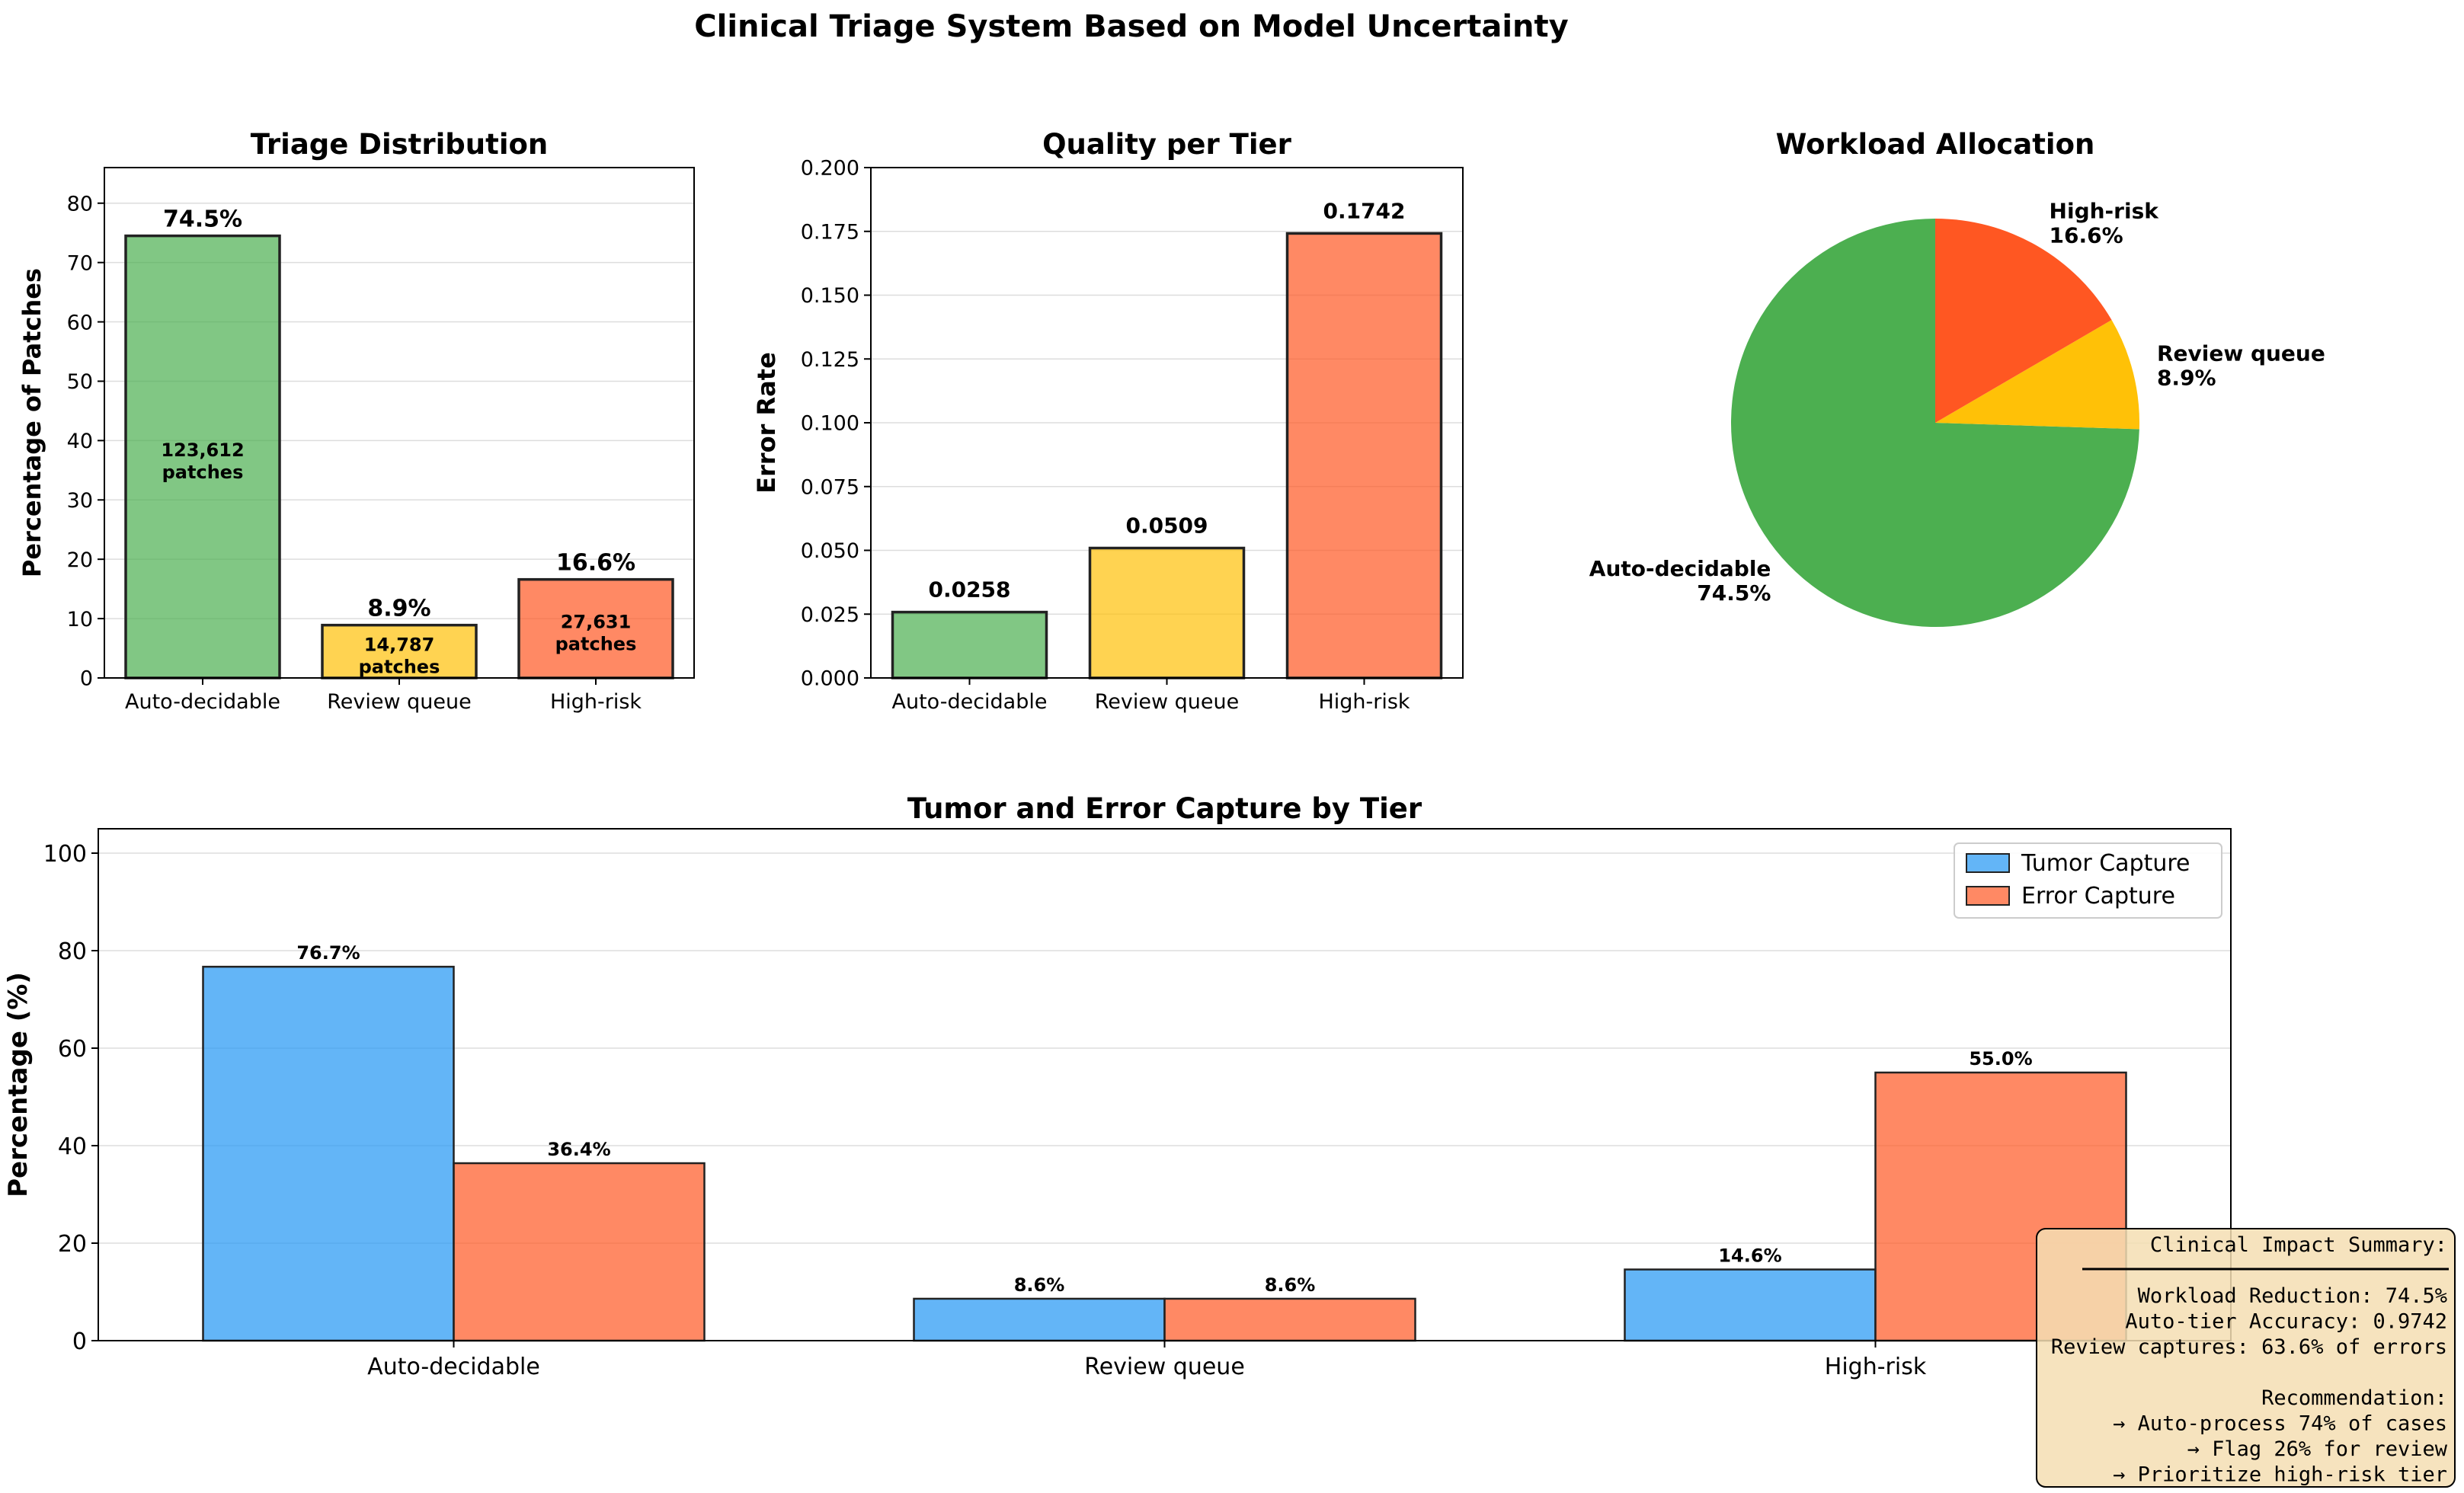 This screenshot has width=2464, height=1493. I want to click on chart-title: Workload Allocation, so click(1935, 144).